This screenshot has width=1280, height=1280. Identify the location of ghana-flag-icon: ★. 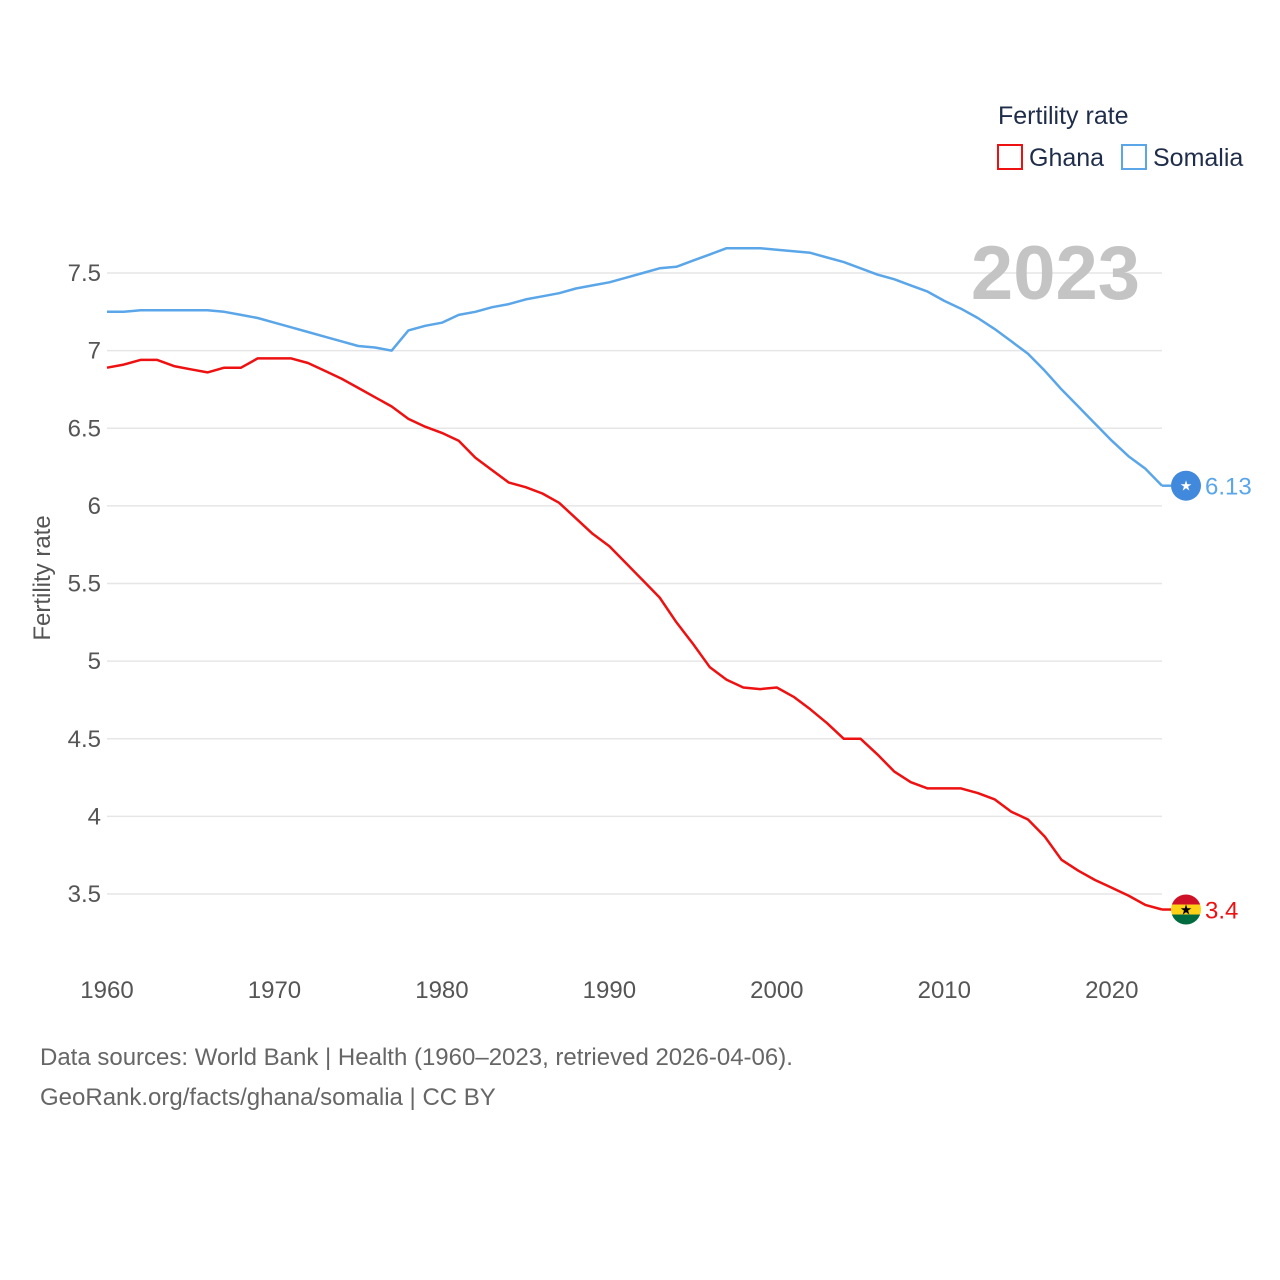
(1186, 909).